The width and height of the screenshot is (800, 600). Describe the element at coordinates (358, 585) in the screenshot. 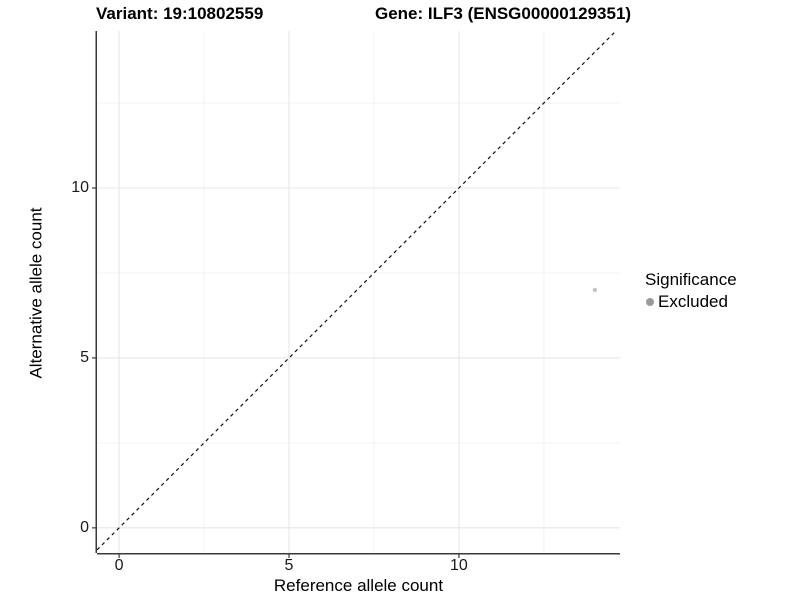

I see `x-axis-title: Reference allele count` at that location.